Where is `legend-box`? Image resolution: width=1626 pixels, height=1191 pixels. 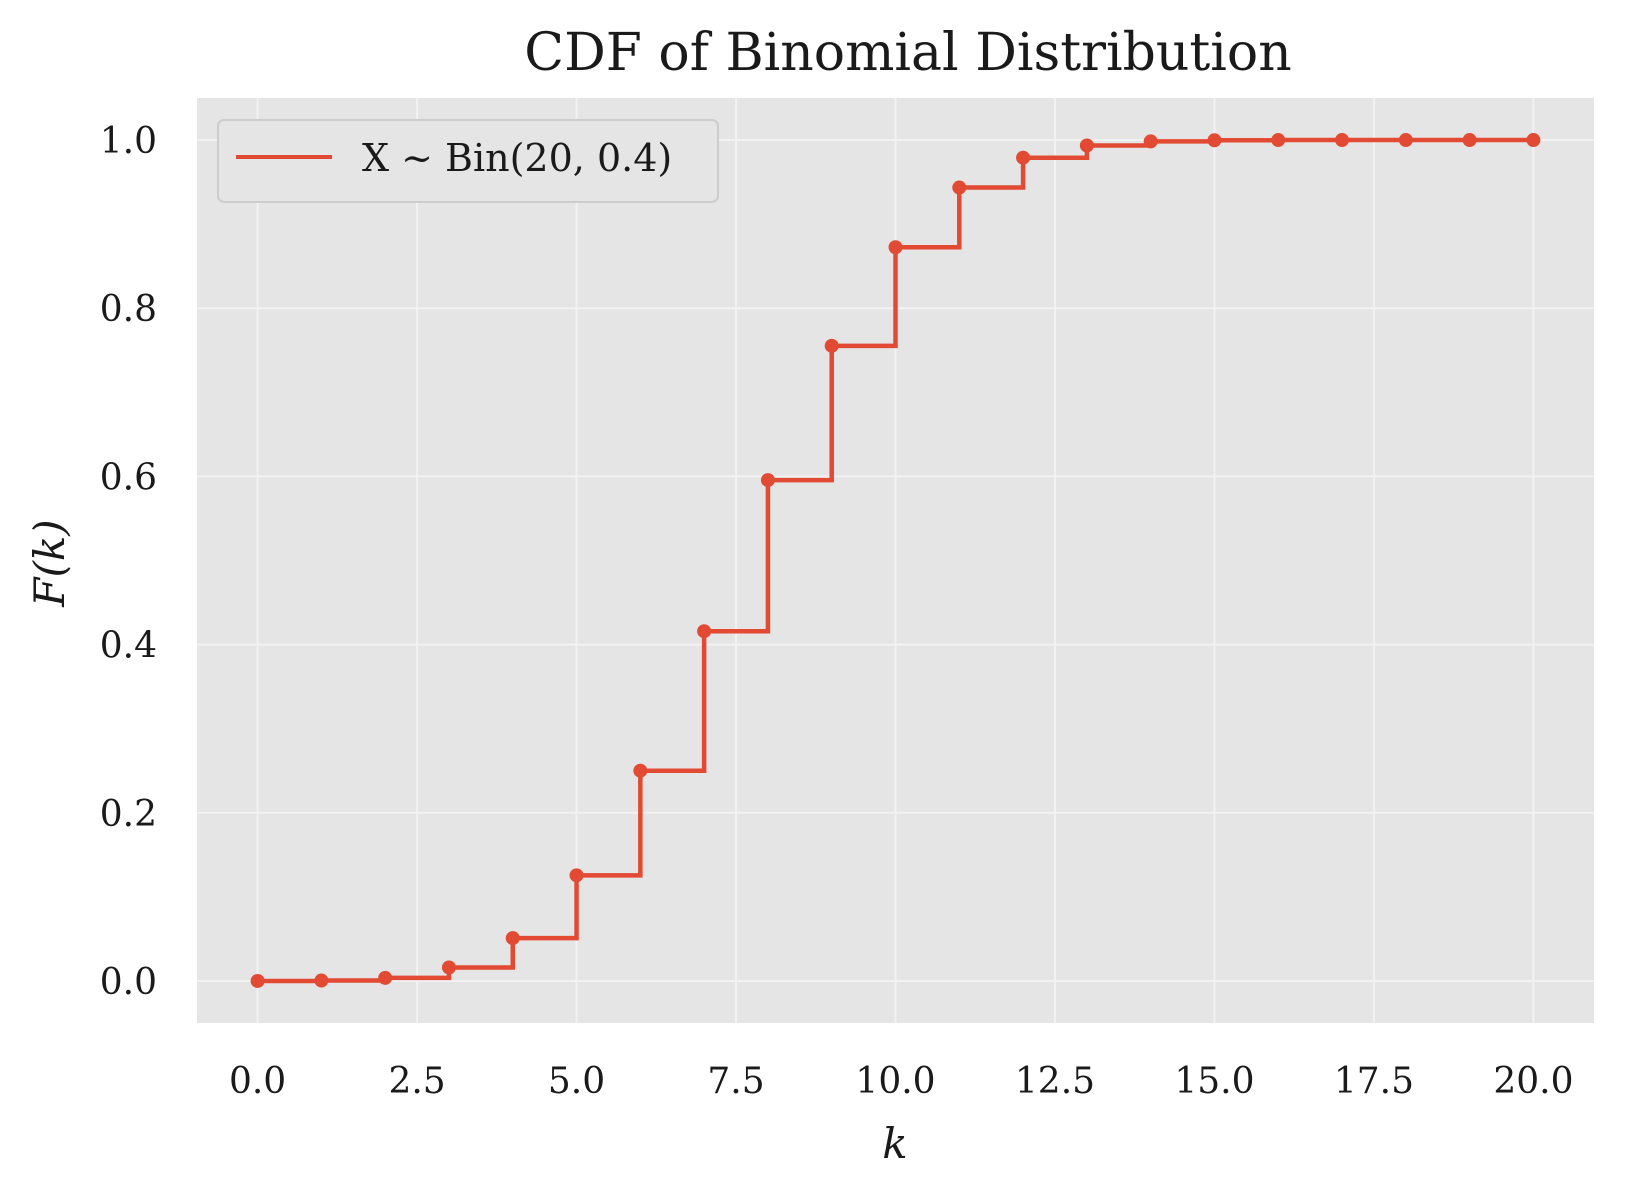 legend-box is located at coordinates (468, 161).